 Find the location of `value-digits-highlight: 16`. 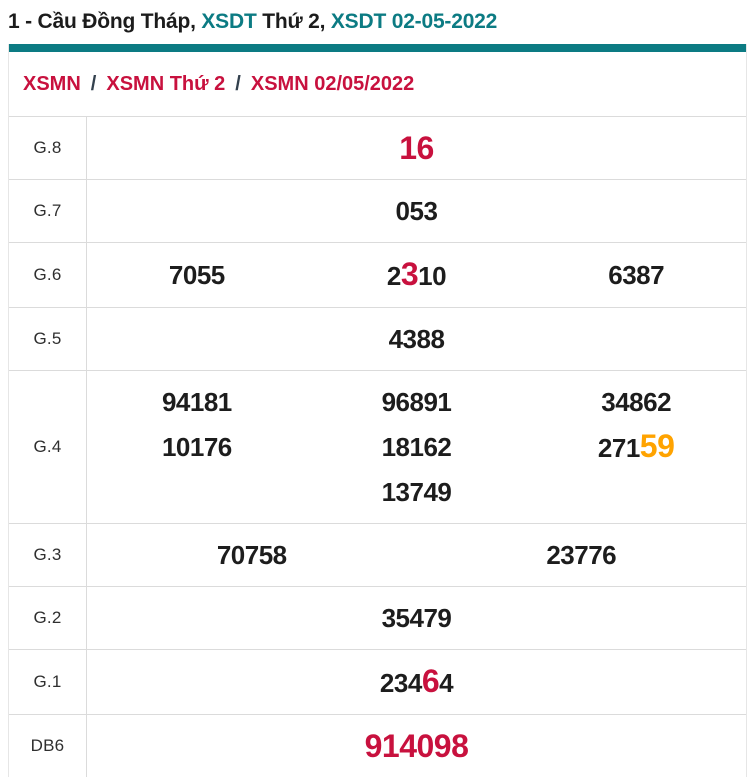

value-digits-highlight: 16 is located at coordinates (416, 148).